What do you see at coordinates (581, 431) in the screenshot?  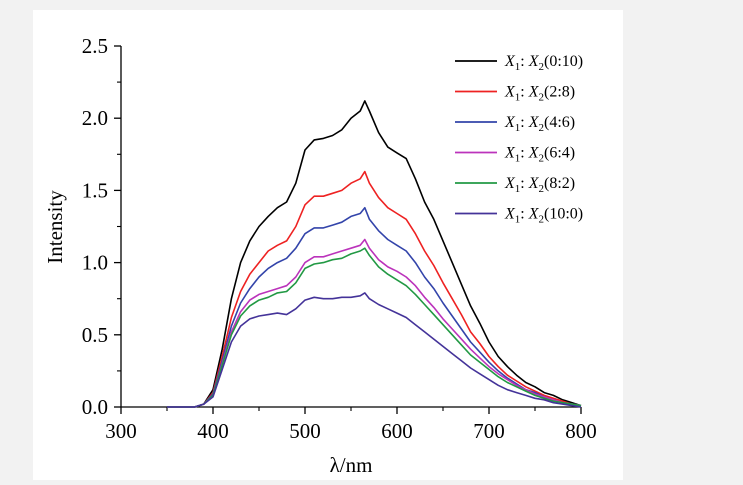 I see `x-tick-label: 800` at bounding box center [581, 431].